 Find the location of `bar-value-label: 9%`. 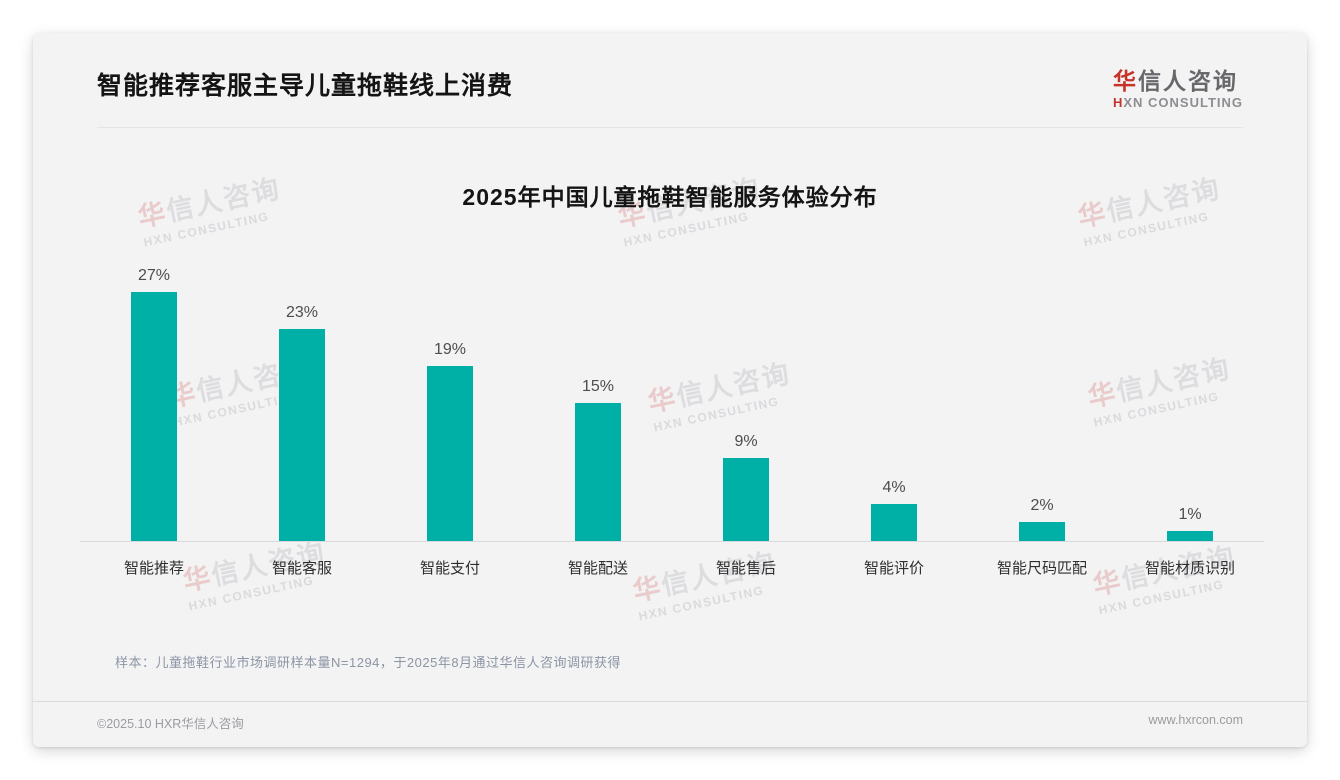

bar-value-label: 9% is located at coordinates (746, 441).